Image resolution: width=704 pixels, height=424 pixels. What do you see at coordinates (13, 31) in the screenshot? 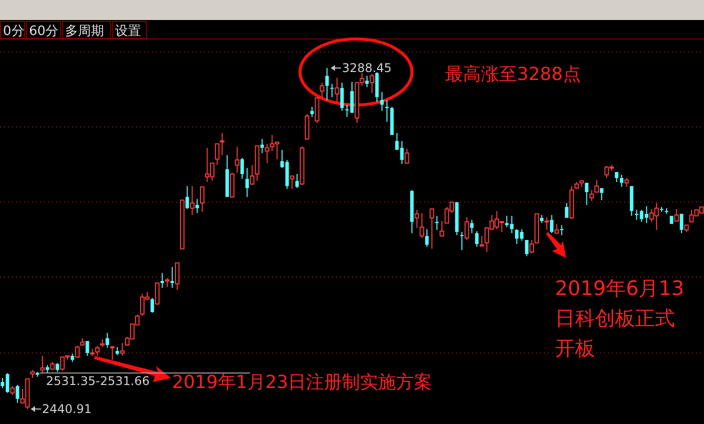
I see `text: 0分` at bounding box center [13, 31].